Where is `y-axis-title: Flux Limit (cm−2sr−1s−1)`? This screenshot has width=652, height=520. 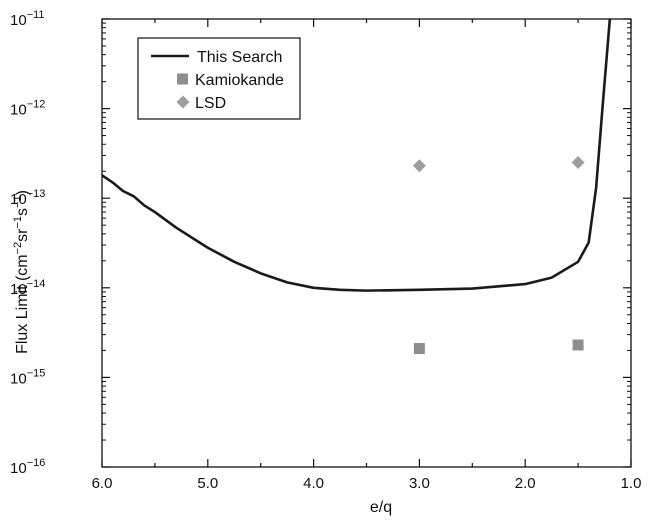
y-axis-title: Flux Limit (cm−2sr−1s−1) is located at coordinates (21, 272).